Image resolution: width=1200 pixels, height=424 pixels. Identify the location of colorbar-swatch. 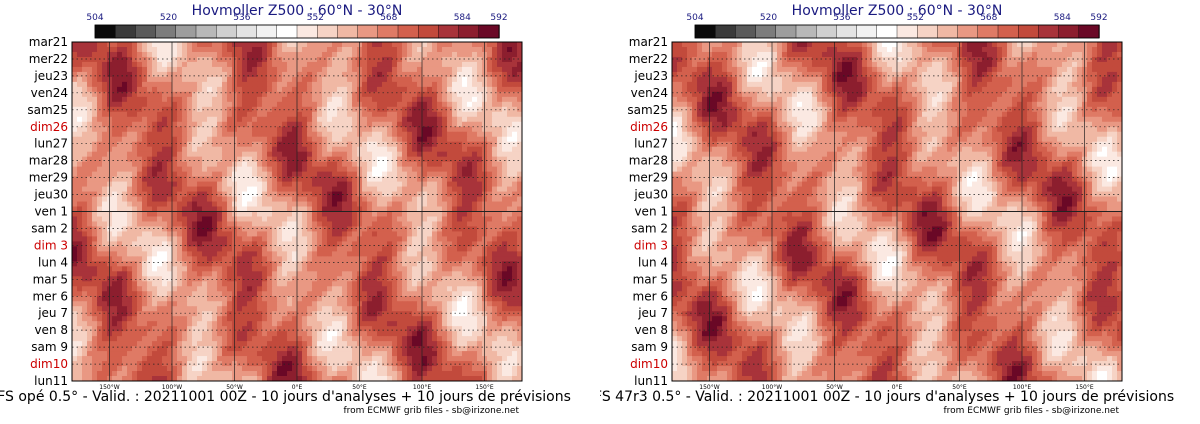
(408, 31).